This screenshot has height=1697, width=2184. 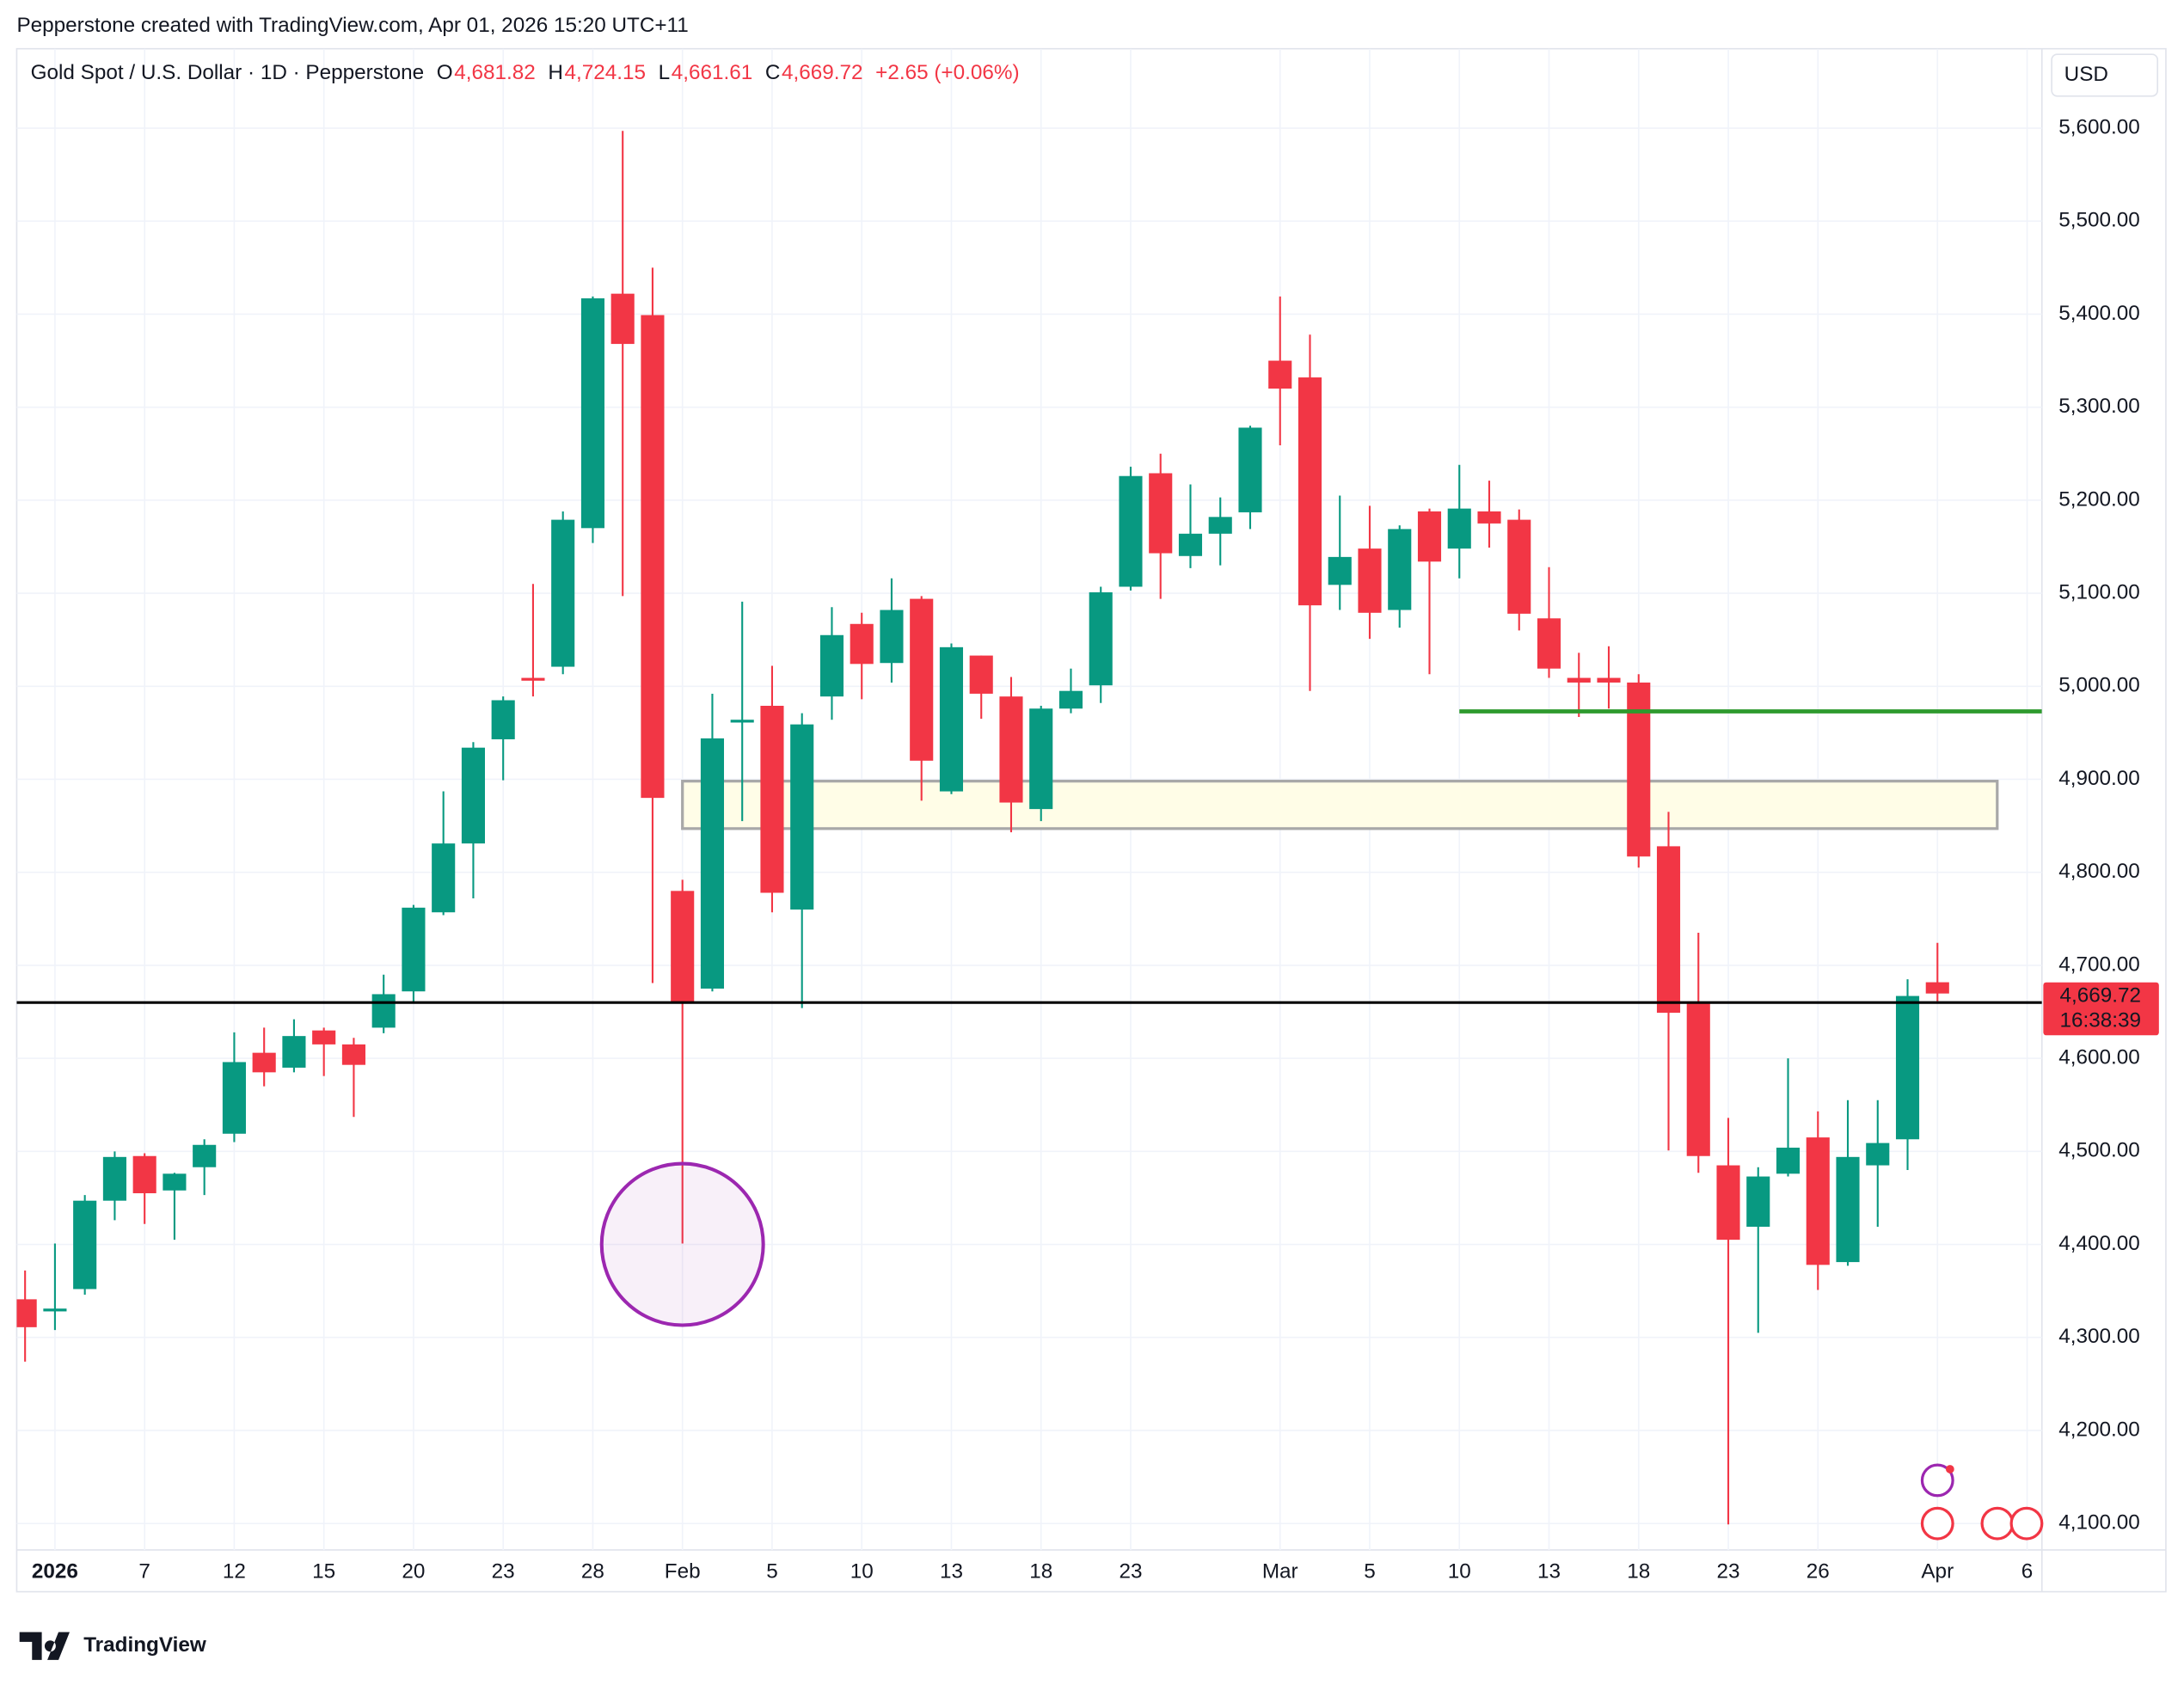 I want to click on price-badge-value: 4,669.72, so click(x=2101, y=995).